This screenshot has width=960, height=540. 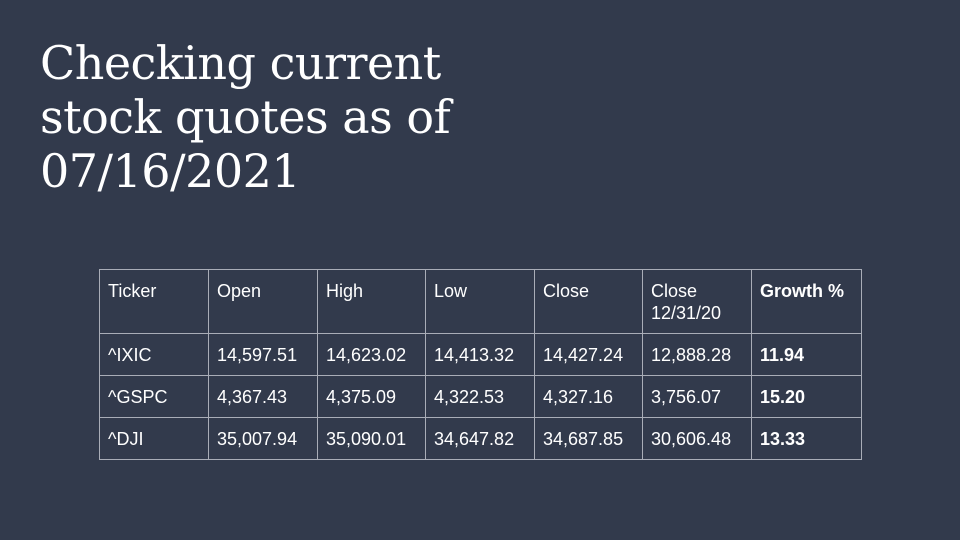 I want to click on cell-high: 4,375.09, so click(x=371, y=396).